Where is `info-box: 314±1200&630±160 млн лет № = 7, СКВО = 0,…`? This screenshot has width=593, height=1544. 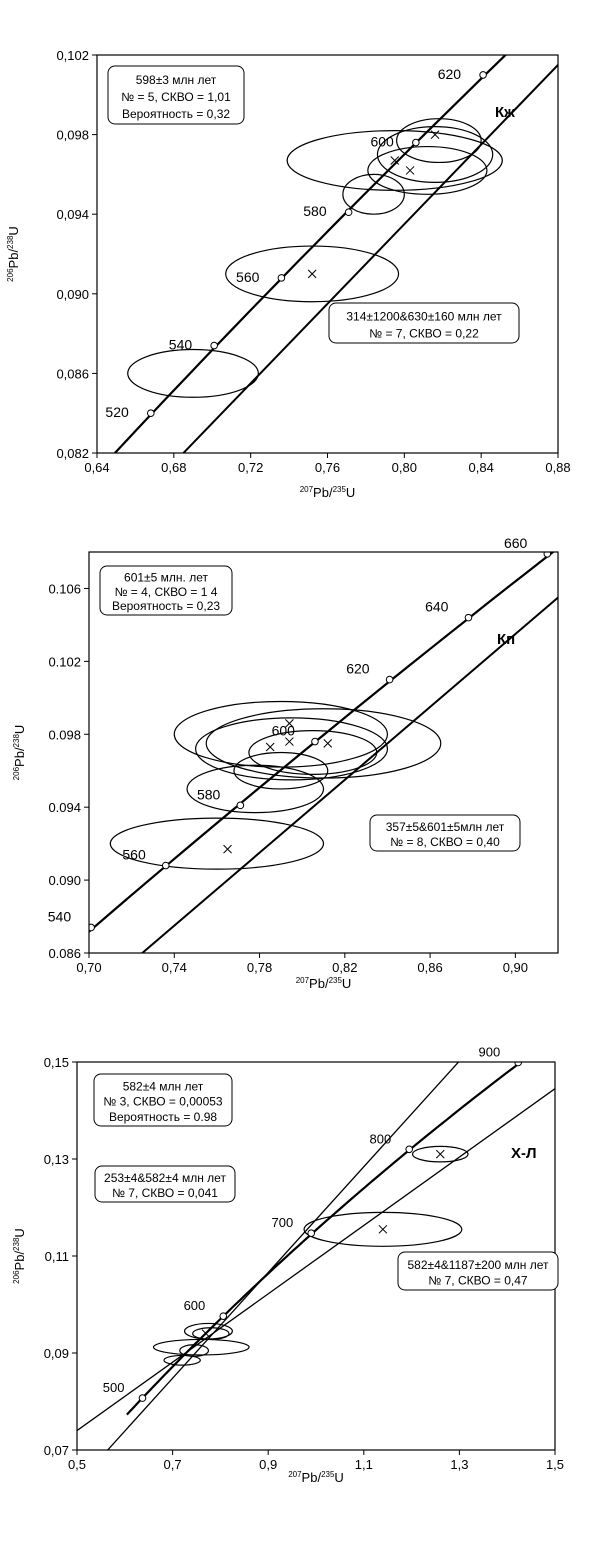 info-box: 314±1200&630±160 млн лет № = 7, СКВО = 0,… is located at coordinates (424, 323).